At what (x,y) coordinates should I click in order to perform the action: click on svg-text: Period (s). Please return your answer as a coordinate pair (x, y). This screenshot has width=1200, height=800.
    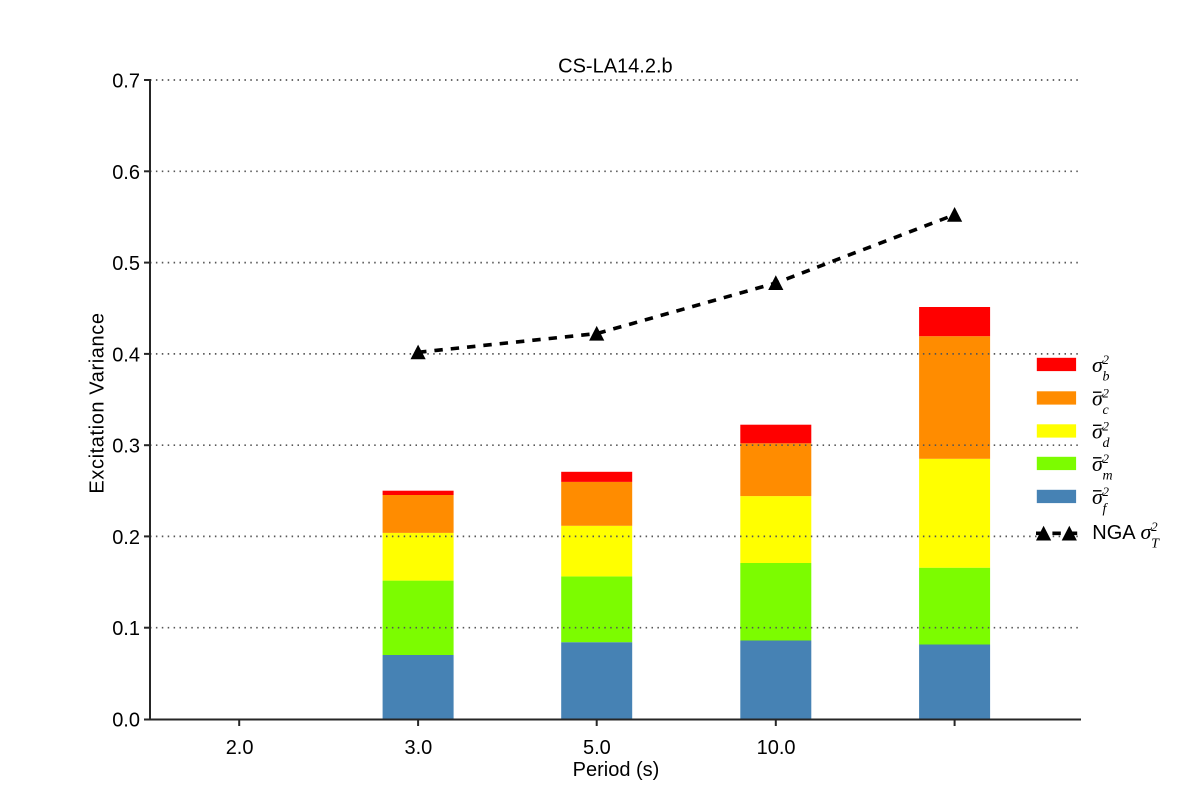
    Looking at the image, I should click on (616, 770).